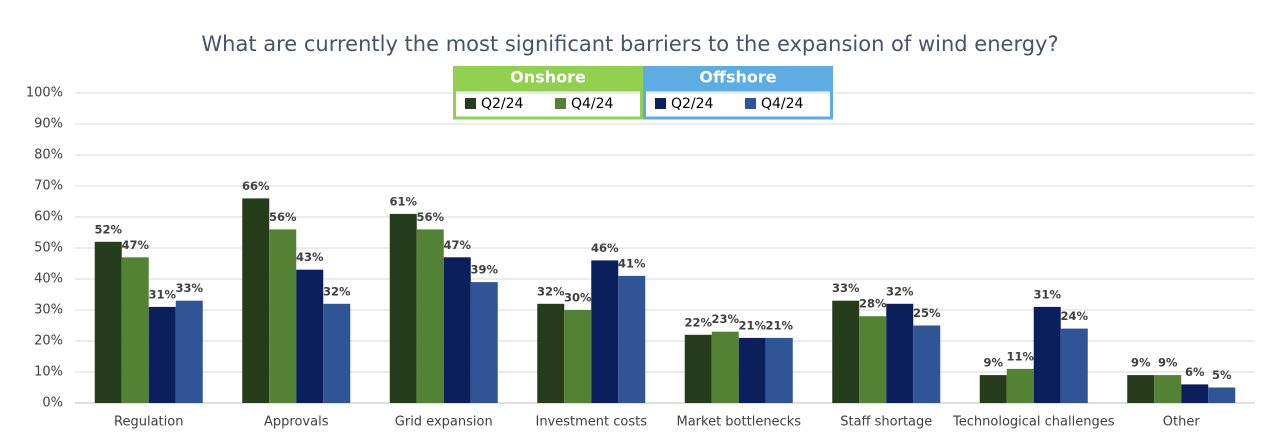 Image resolution: width=1281 pixels, height=445 pixels. I want to click on value-label: 61%, so click(403, 201).